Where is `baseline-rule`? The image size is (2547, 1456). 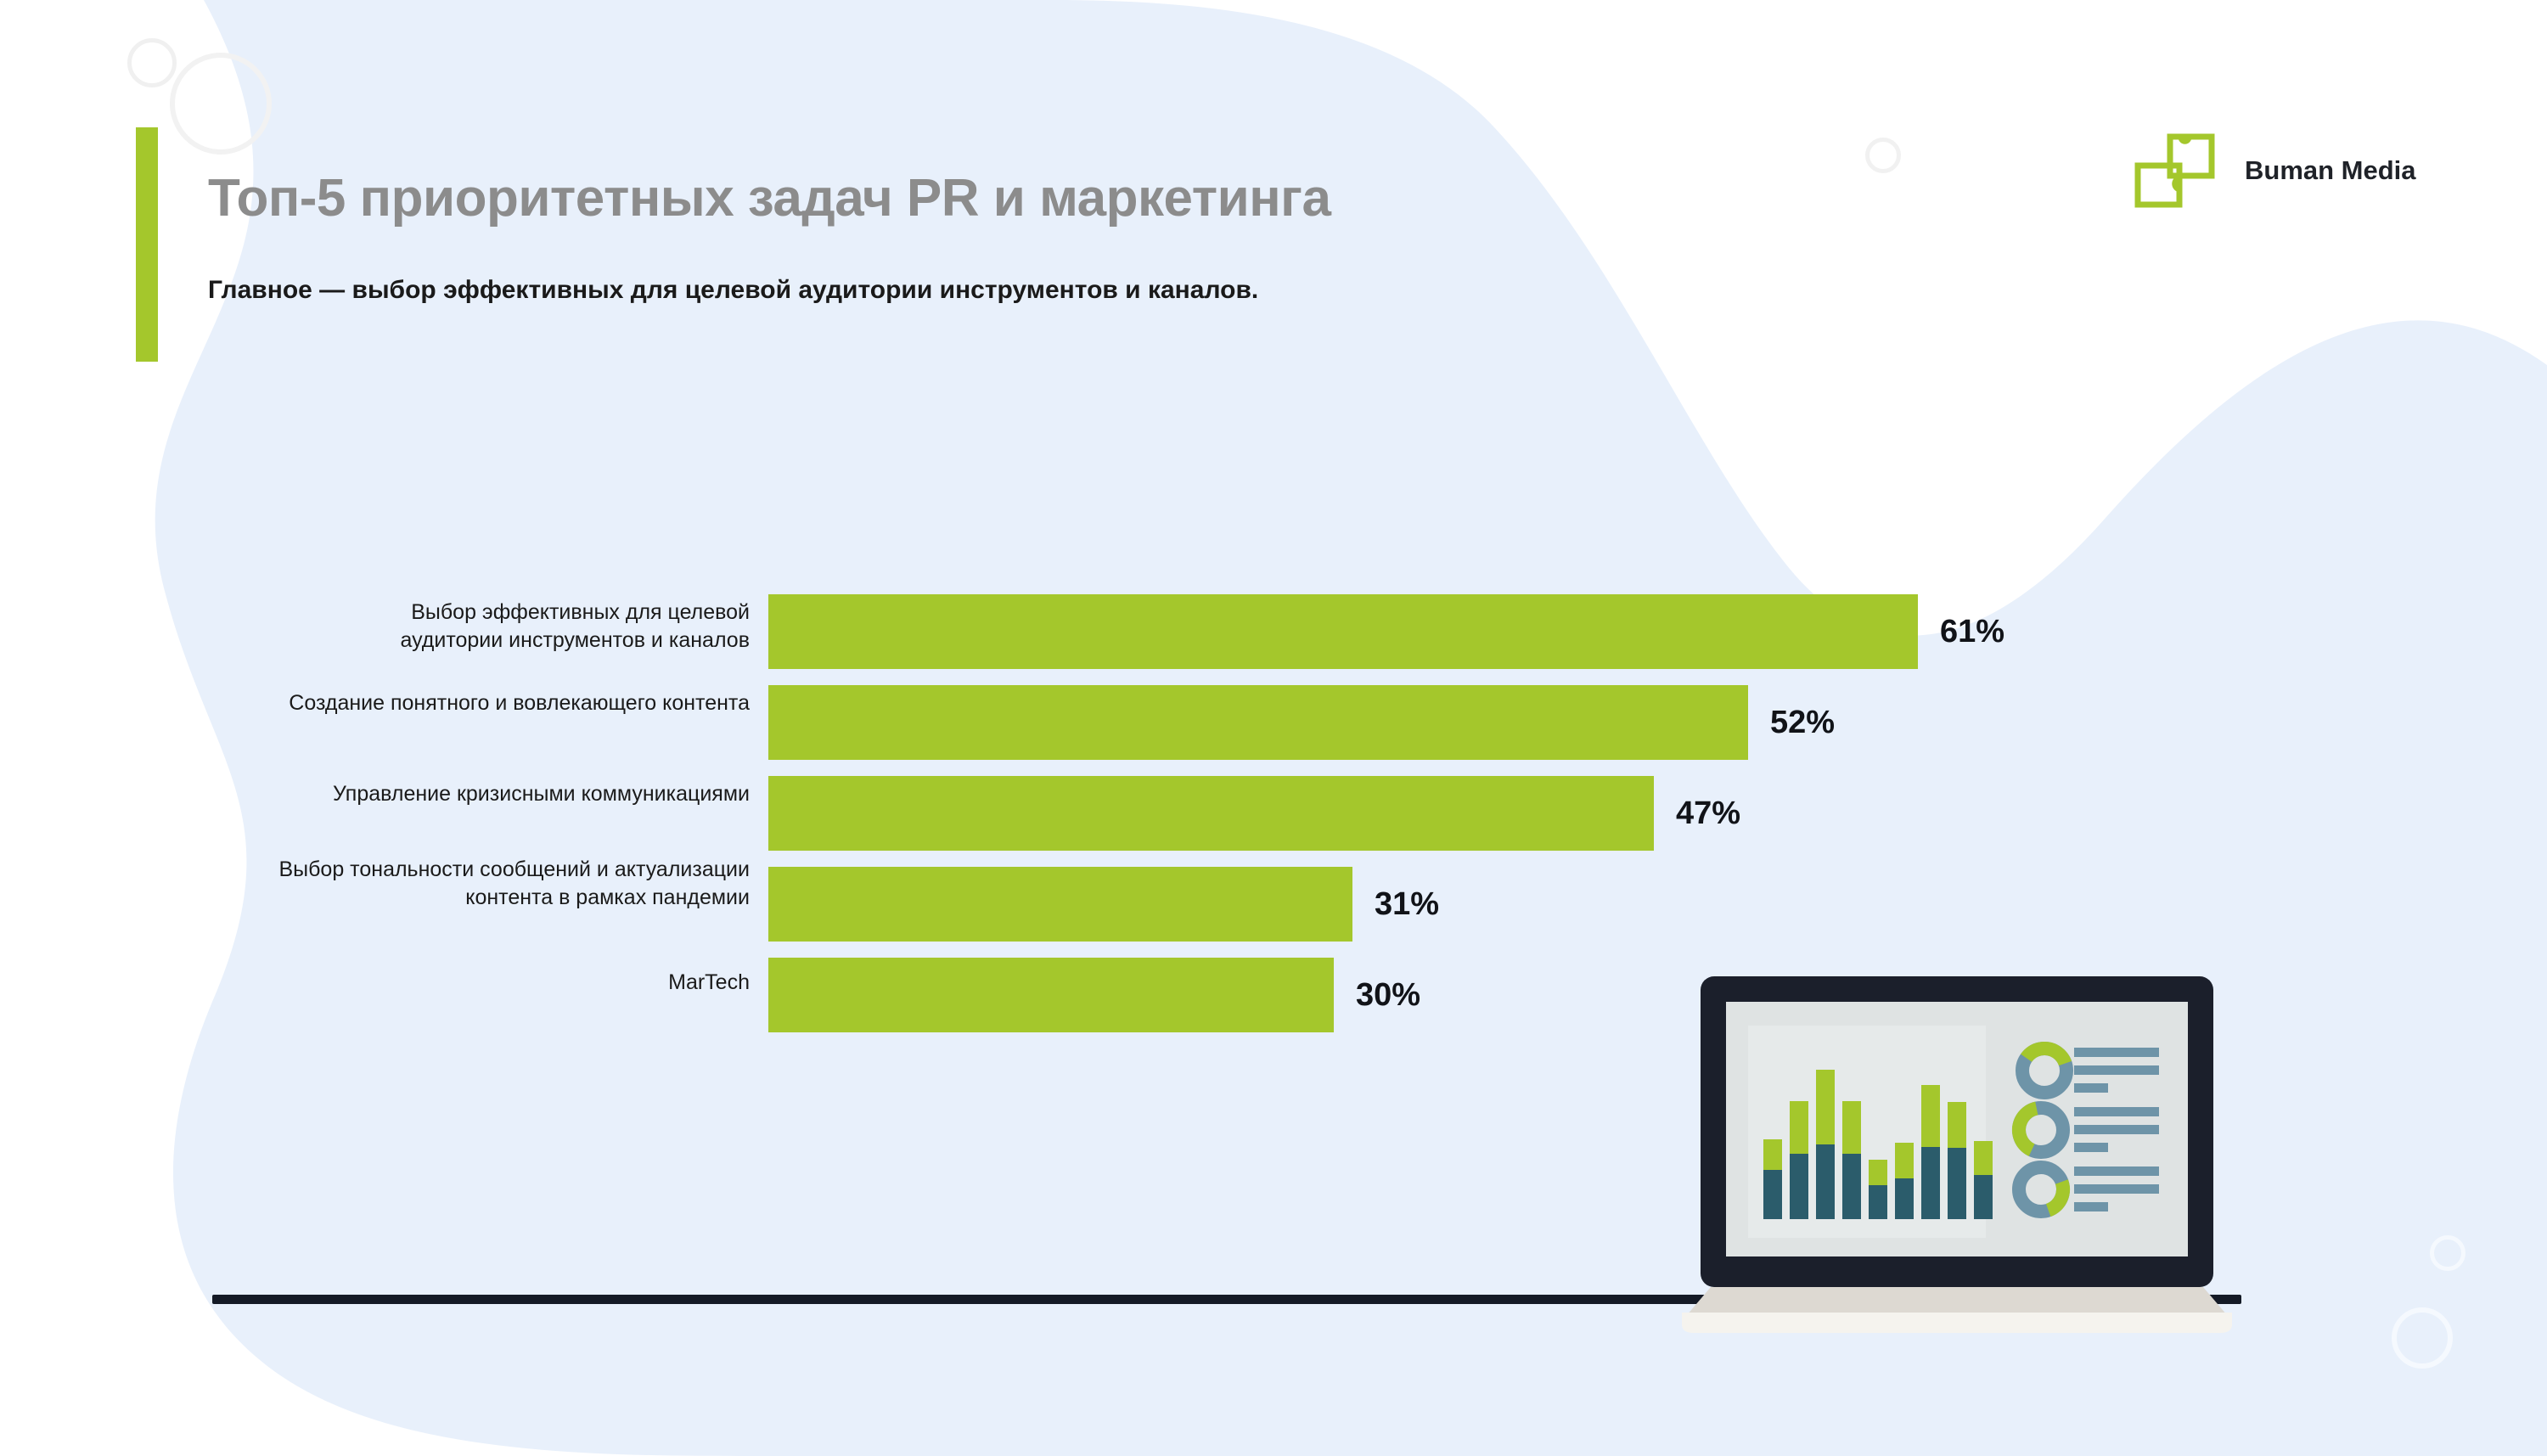
baseline-rule is located at coordinates (1226, 1299).